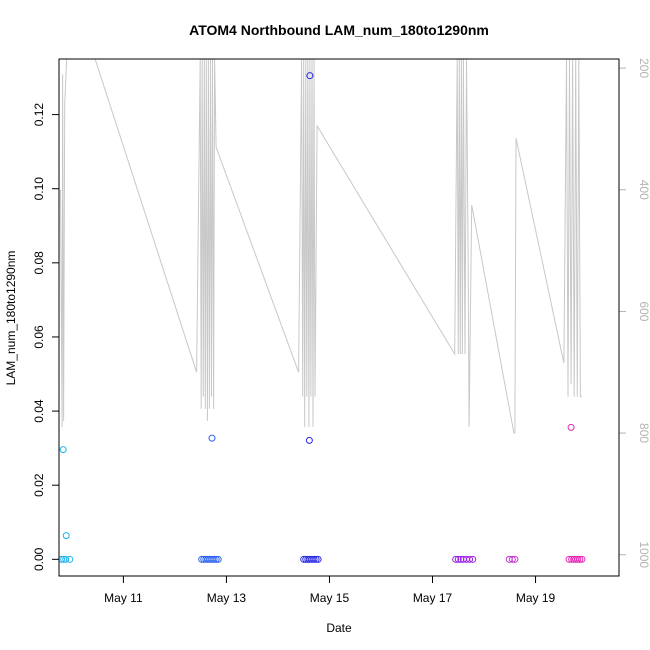 The width and height of the screenshot is (650, 650). I want to click on right-axis: 200 400 600 800 1000, so click(634, 313).